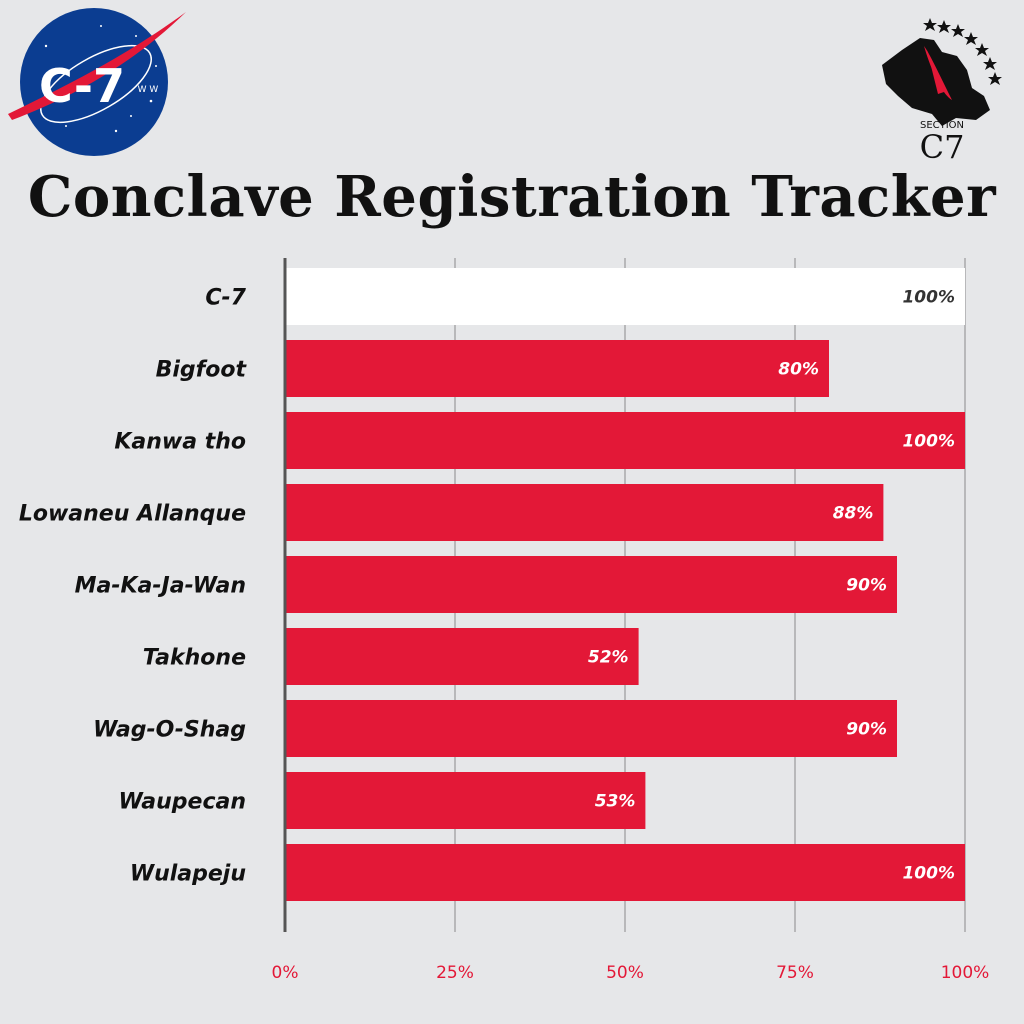 The width and height of the screenshot is (1024, 1024). I want to click on value-label: 52%, so click(608, 658).